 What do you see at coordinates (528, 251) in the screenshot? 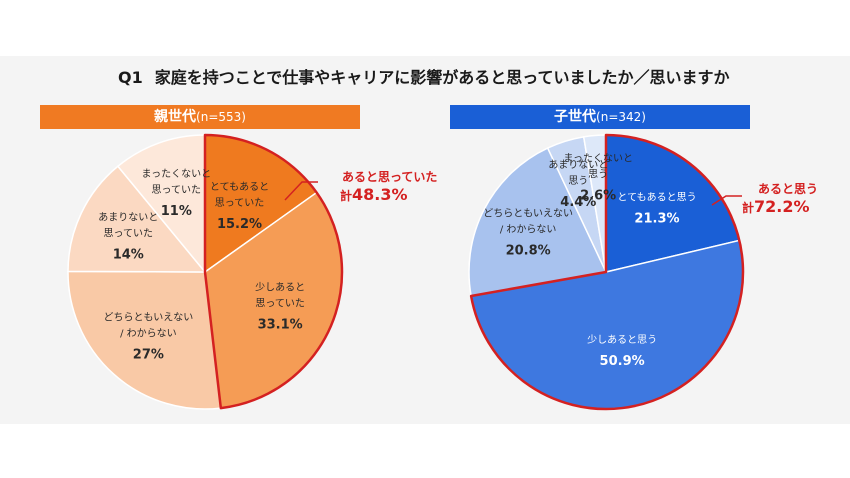
I see `child-slice-value: 20.8%` at bounding box center [528, 251].